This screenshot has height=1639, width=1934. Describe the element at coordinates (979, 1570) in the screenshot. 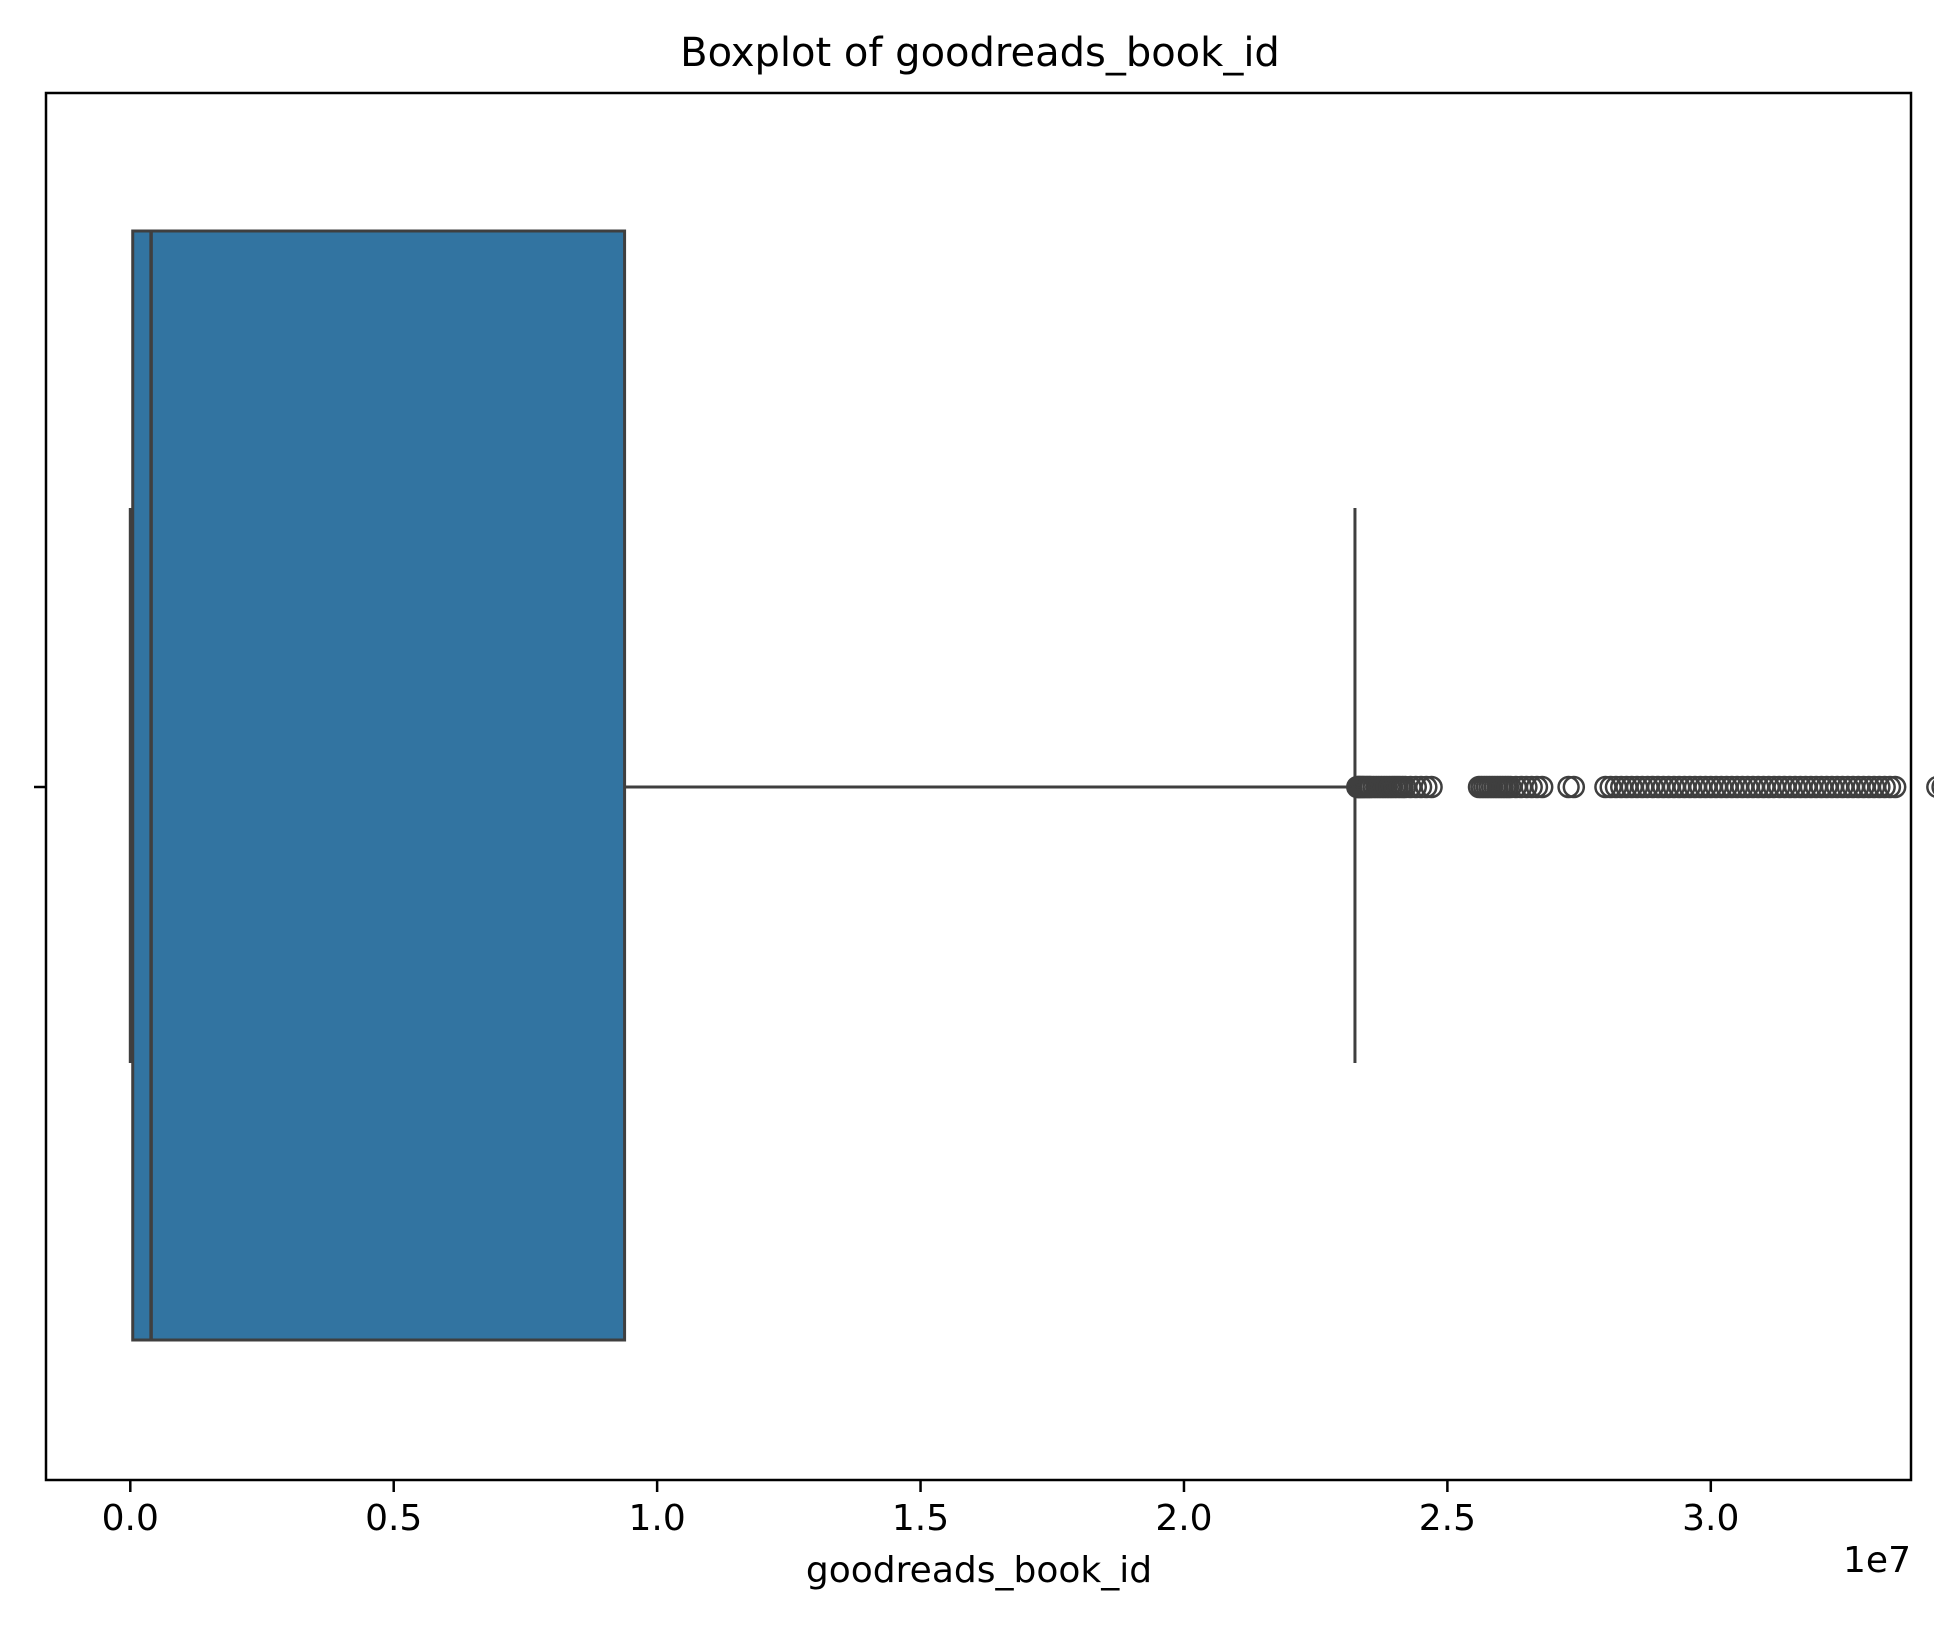

I see `x-axis-label: goodreads_book_id` at that location.